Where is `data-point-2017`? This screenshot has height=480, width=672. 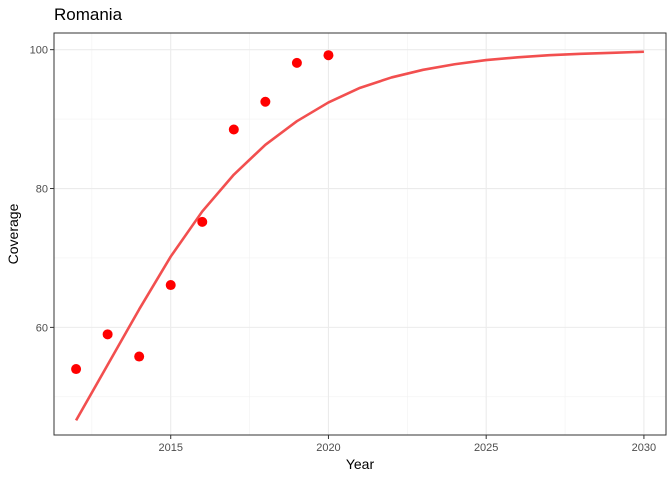
data-point-2017 is located at coordinates (233, 129).